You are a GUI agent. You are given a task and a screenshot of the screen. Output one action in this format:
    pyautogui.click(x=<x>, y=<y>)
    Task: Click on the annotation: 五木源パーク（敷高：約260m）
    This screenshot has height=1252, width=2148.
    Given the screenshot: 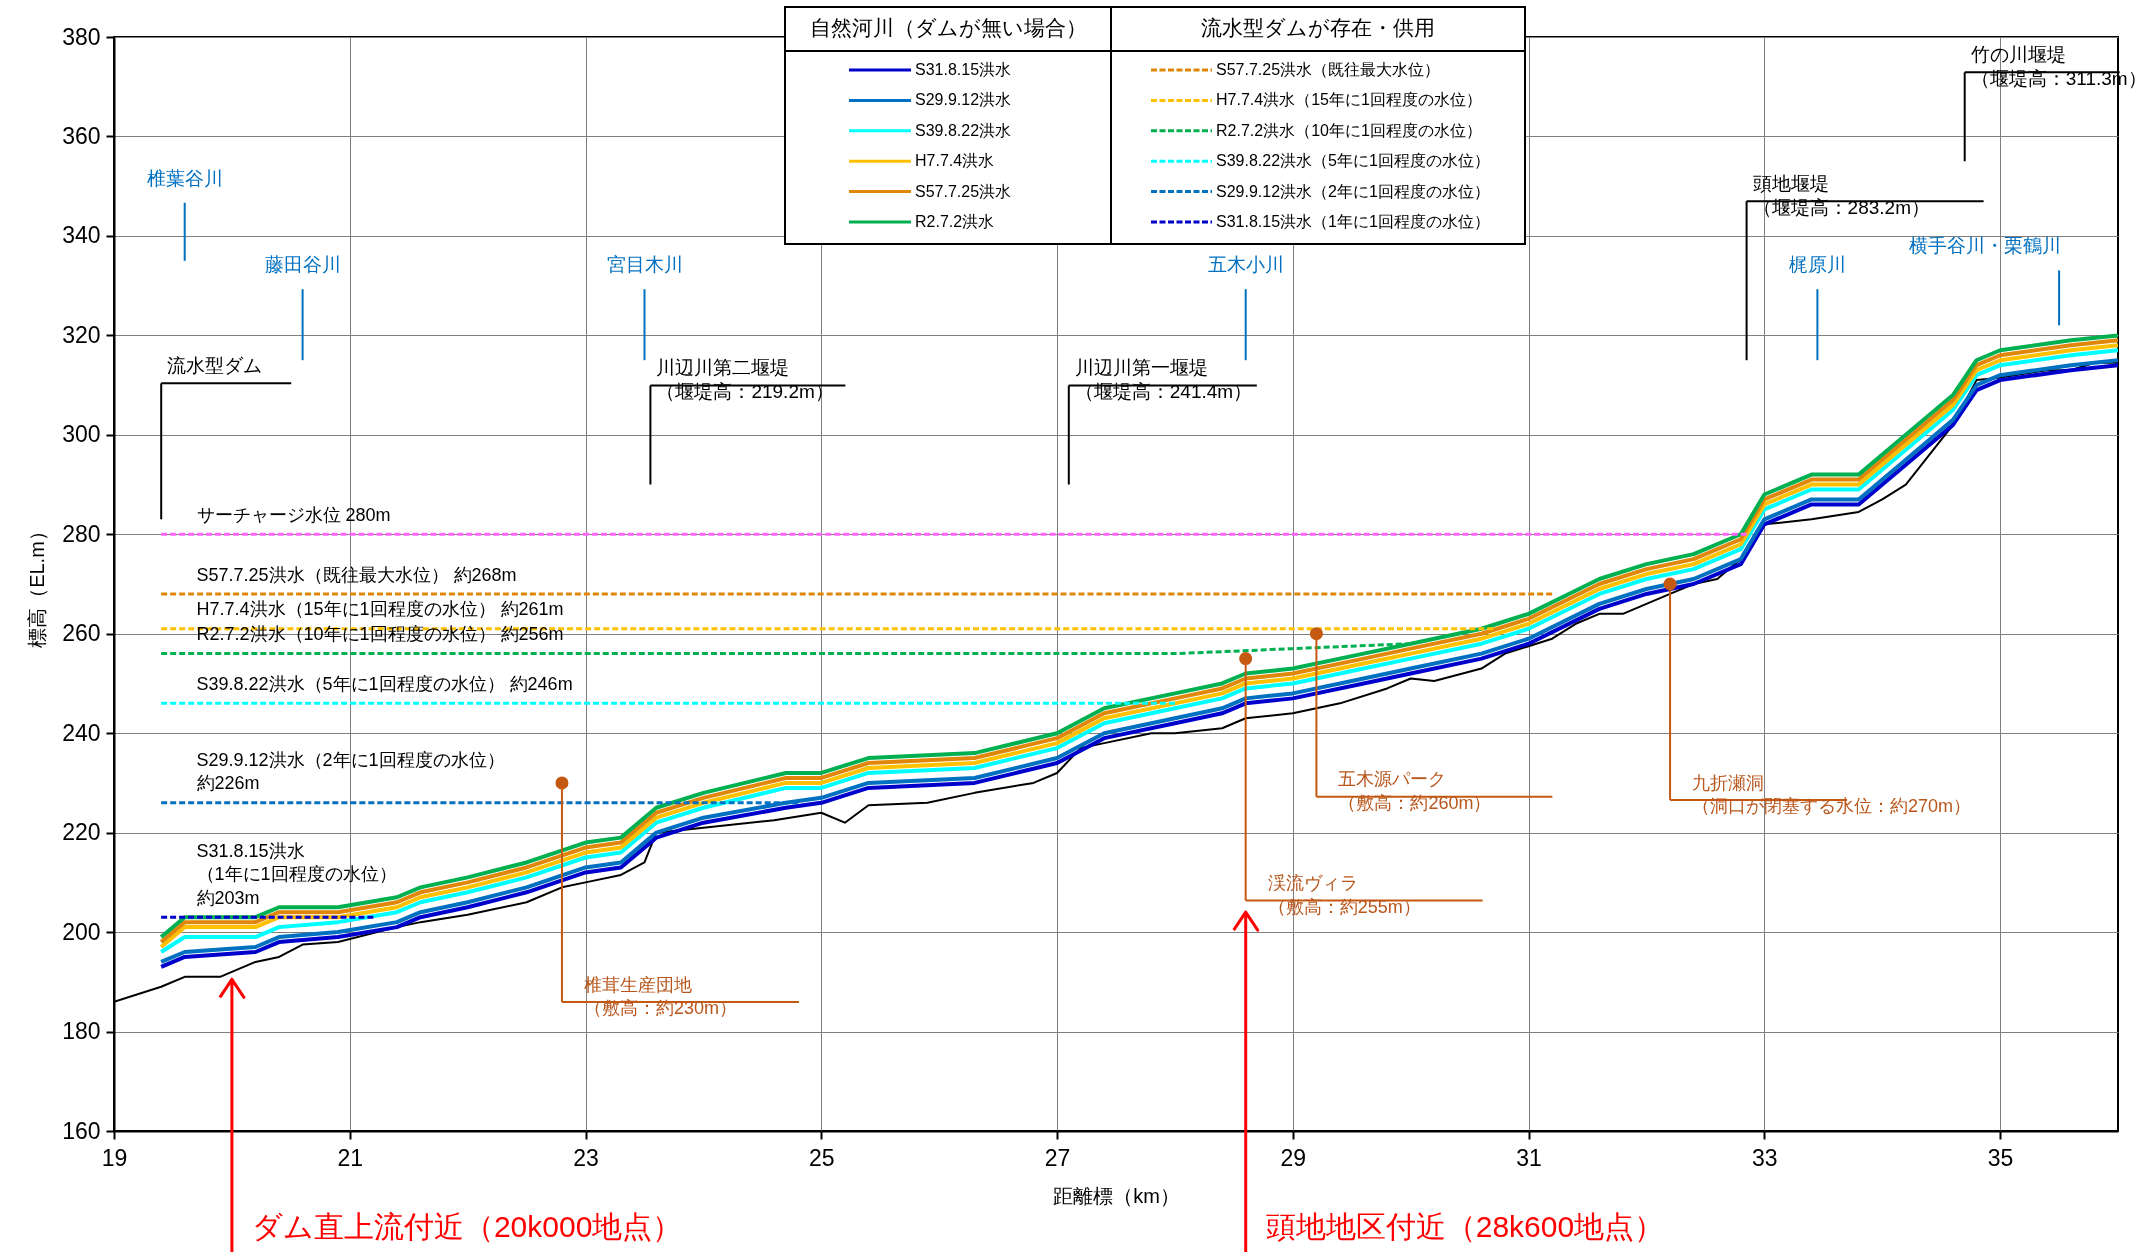 What is the action you would take?
    pyautogui.click(x=1415, y=791)
    